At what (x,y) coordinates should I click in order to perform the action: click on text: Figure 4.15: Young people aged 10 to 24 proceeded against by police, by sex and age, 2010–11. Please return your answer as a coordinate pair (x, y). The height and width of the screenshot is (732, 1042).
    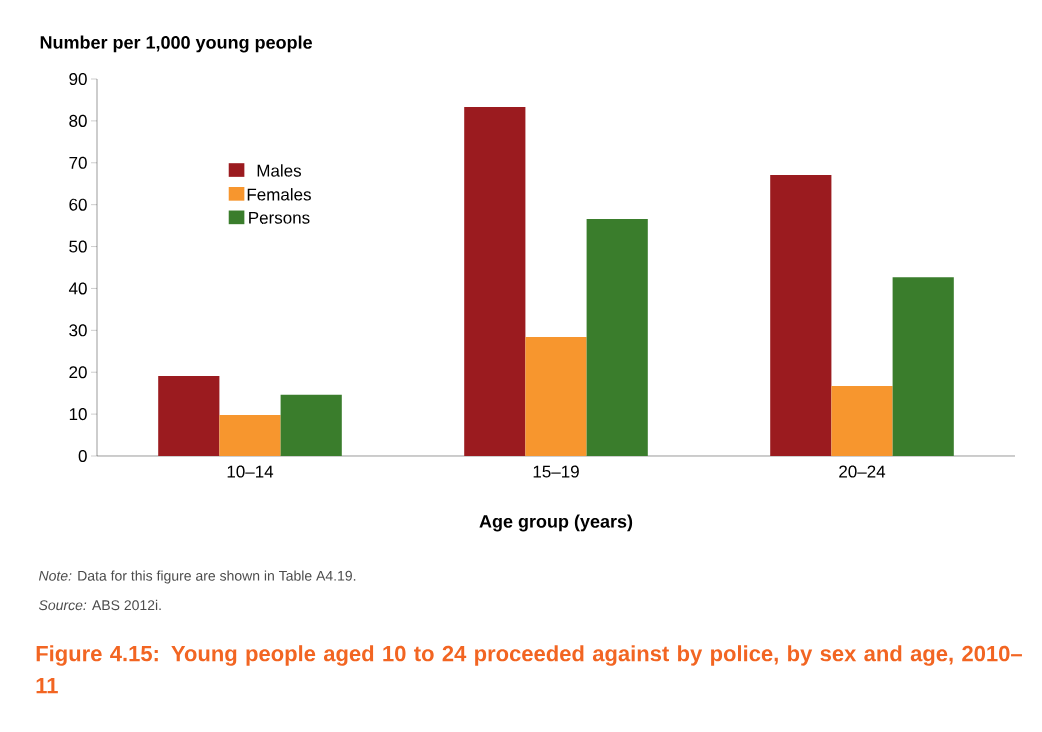
    Looking at the image, I should click on (529, 669).